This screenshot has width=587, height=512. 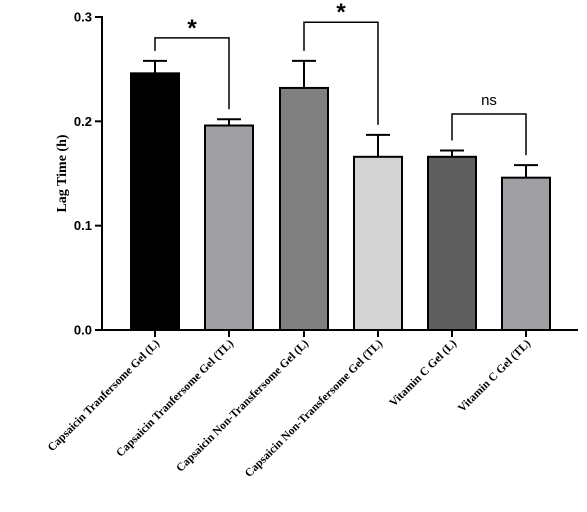 I want to click on x-tick-label: Capsaicin Non-Transfersome Gel (TL), so click(x=314, y=409).